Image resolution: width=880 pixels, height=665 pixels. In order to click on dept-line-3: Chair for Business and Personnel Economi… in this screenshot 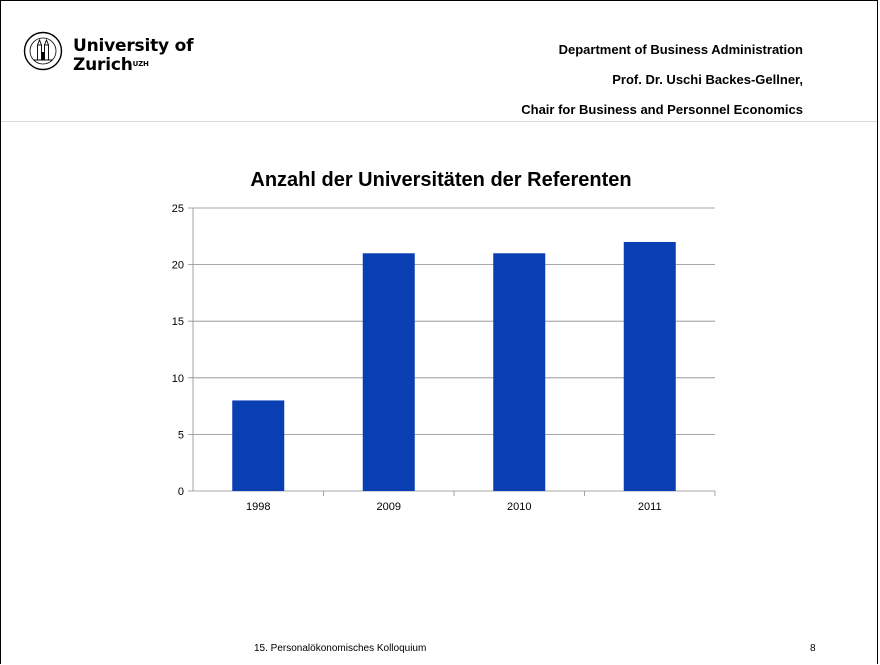, I will do `click(662, 109)`.